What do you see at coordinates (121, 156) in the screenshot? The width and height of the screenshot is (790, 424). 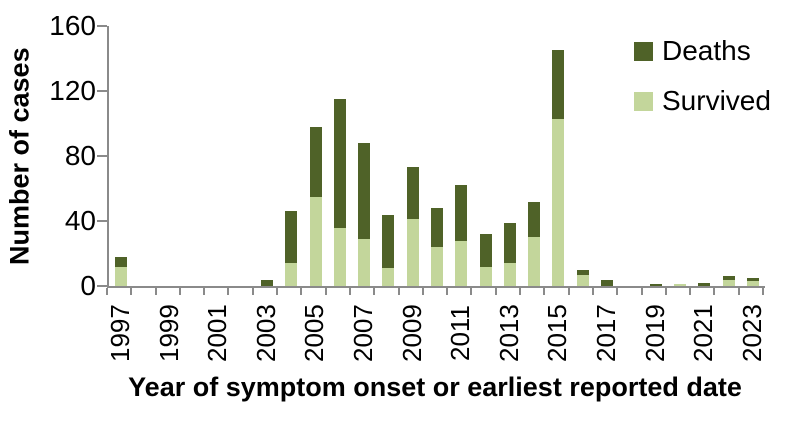 I see `bar-slot-1997` at bounding box center [121, 156].